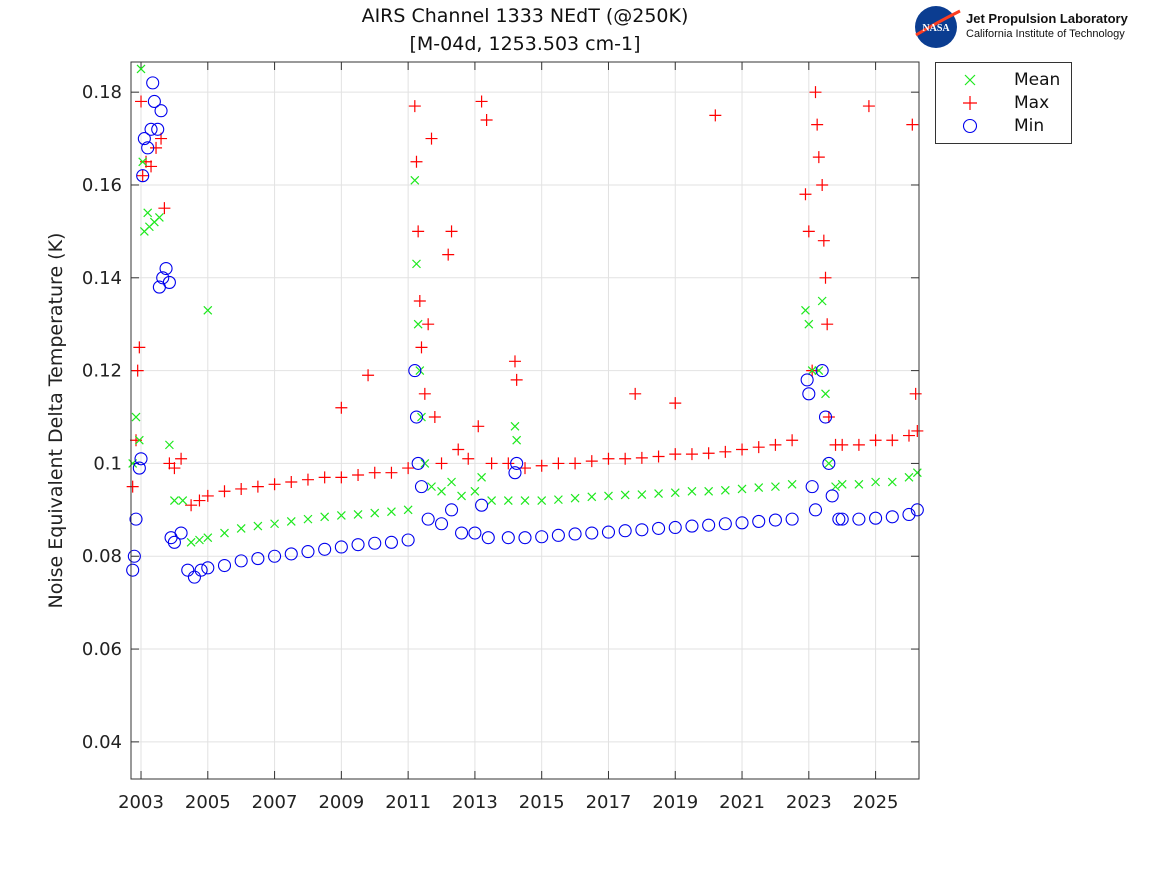 The height and width of the screenshot is (875, 1167). What do you see at coordinates (970, 126) in the screenshot?
I see `circle-marker-icon` at bounding box center [970, 126].